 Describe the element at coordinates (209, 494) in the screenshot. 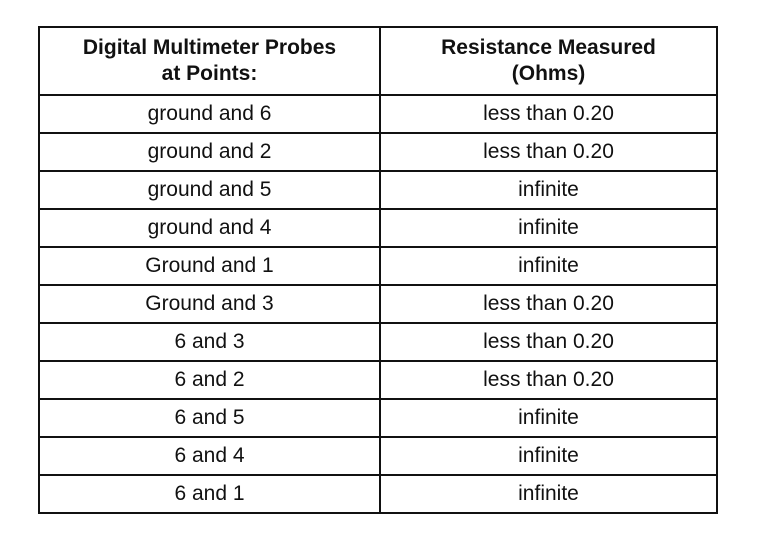

I see `probe-points-cell: 6 and 1` at that location.